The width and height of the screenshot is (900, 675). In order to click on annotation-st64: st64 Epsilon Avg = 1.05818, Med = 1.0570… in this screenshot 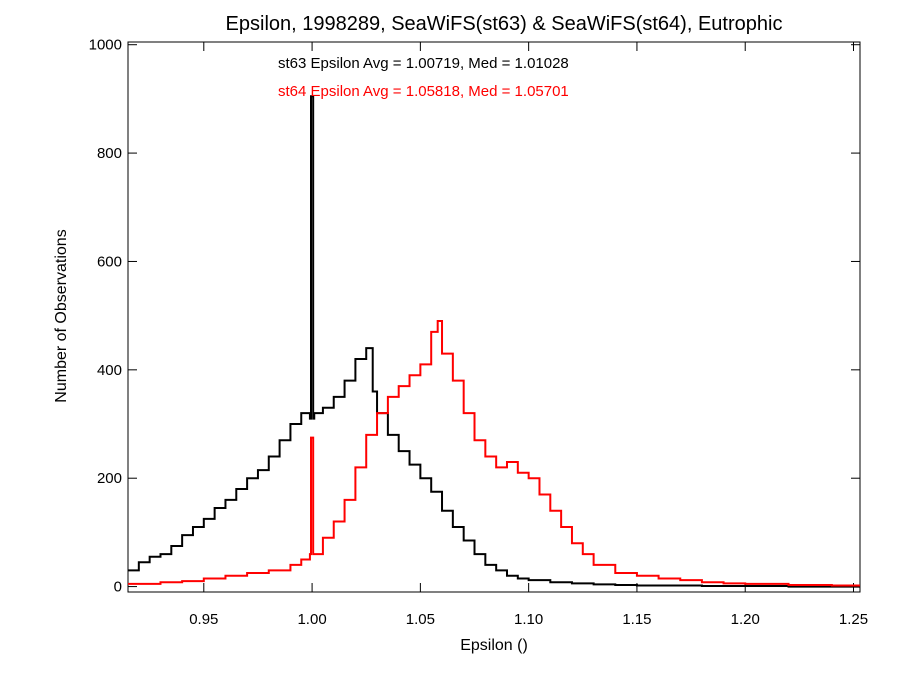, I will do `click(423, 91)`.